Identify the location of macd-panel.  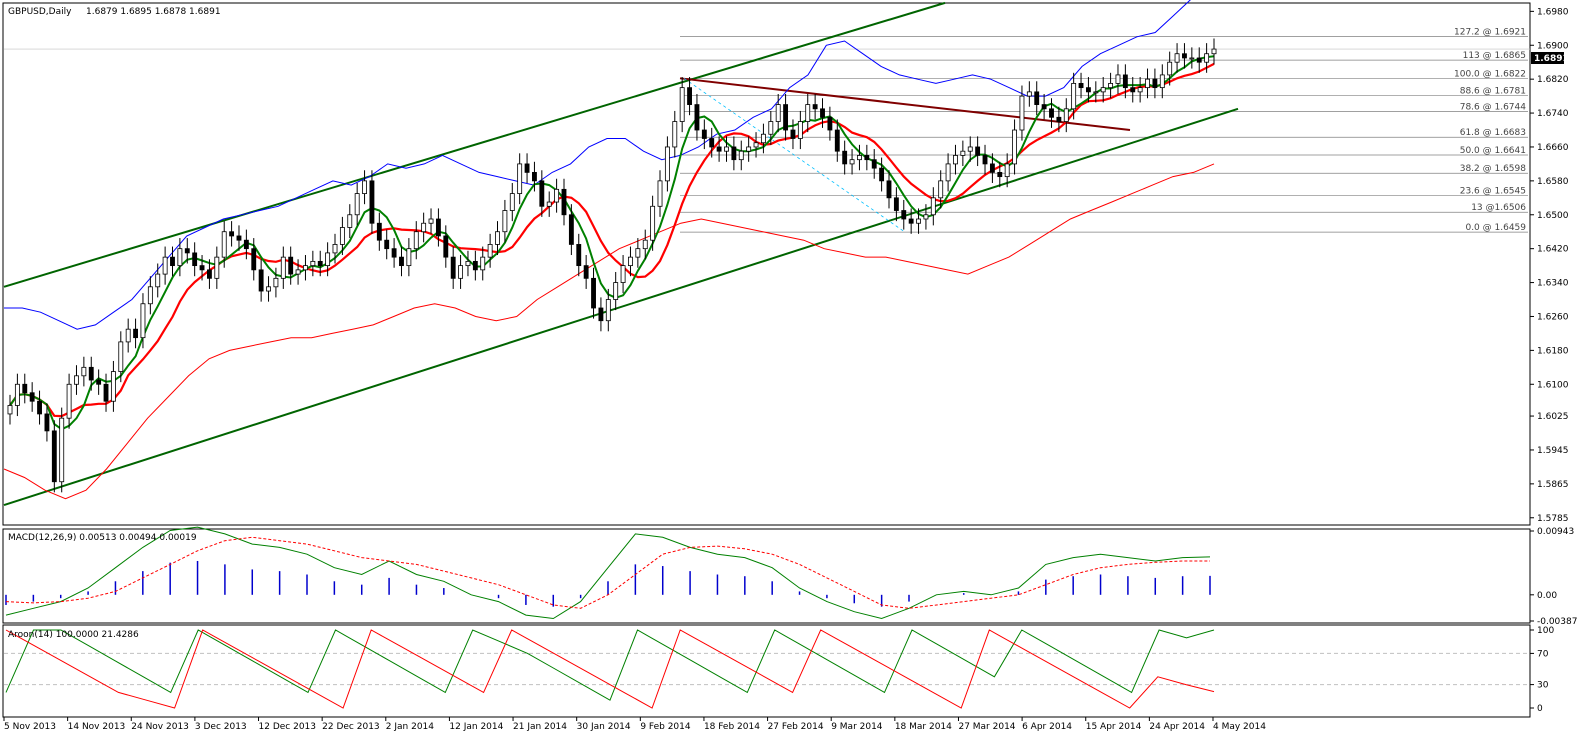
(766, 576).